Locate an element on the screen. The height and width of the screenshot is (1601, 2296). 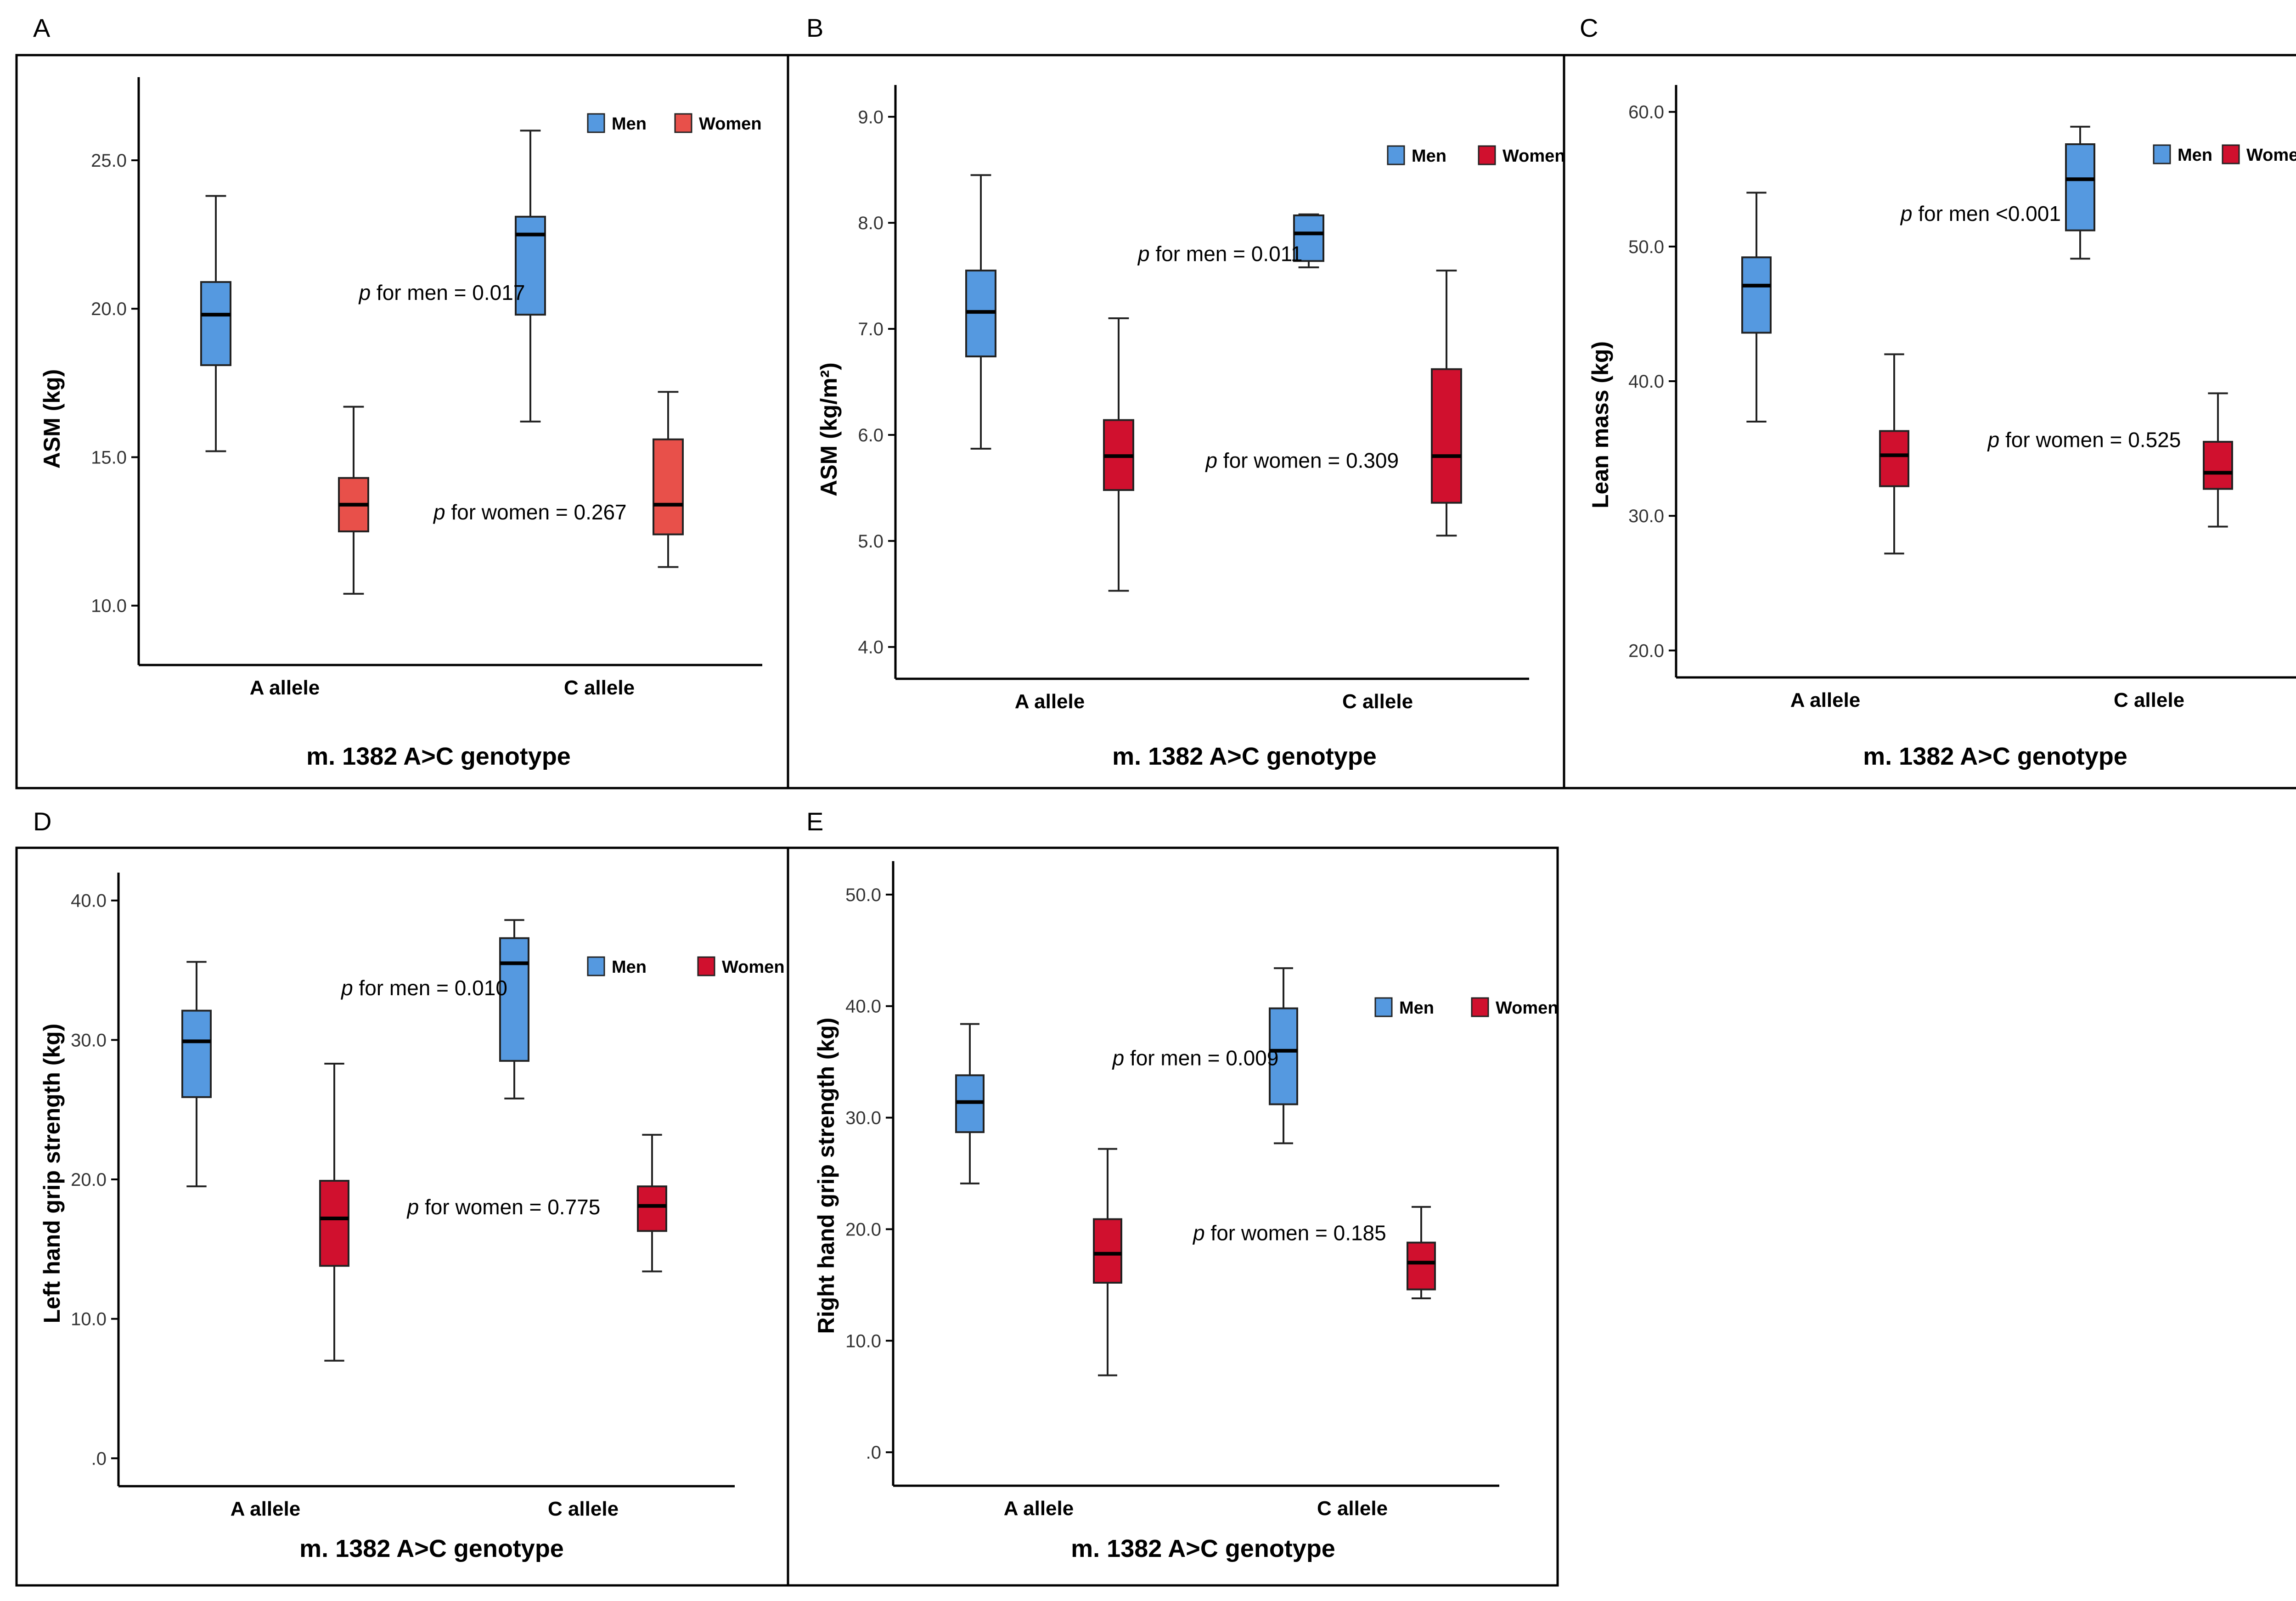
p-value-text: for men <0.001 is located at coordinates (1986, 213).